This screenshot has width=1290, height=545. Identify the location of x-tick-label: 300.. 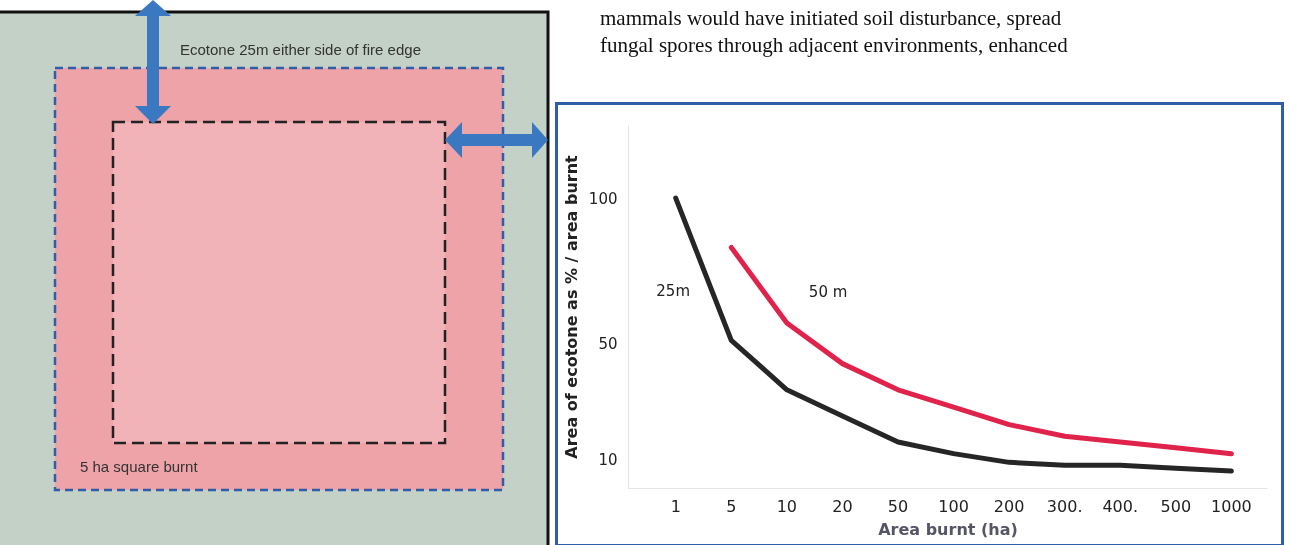
(1064, 506).